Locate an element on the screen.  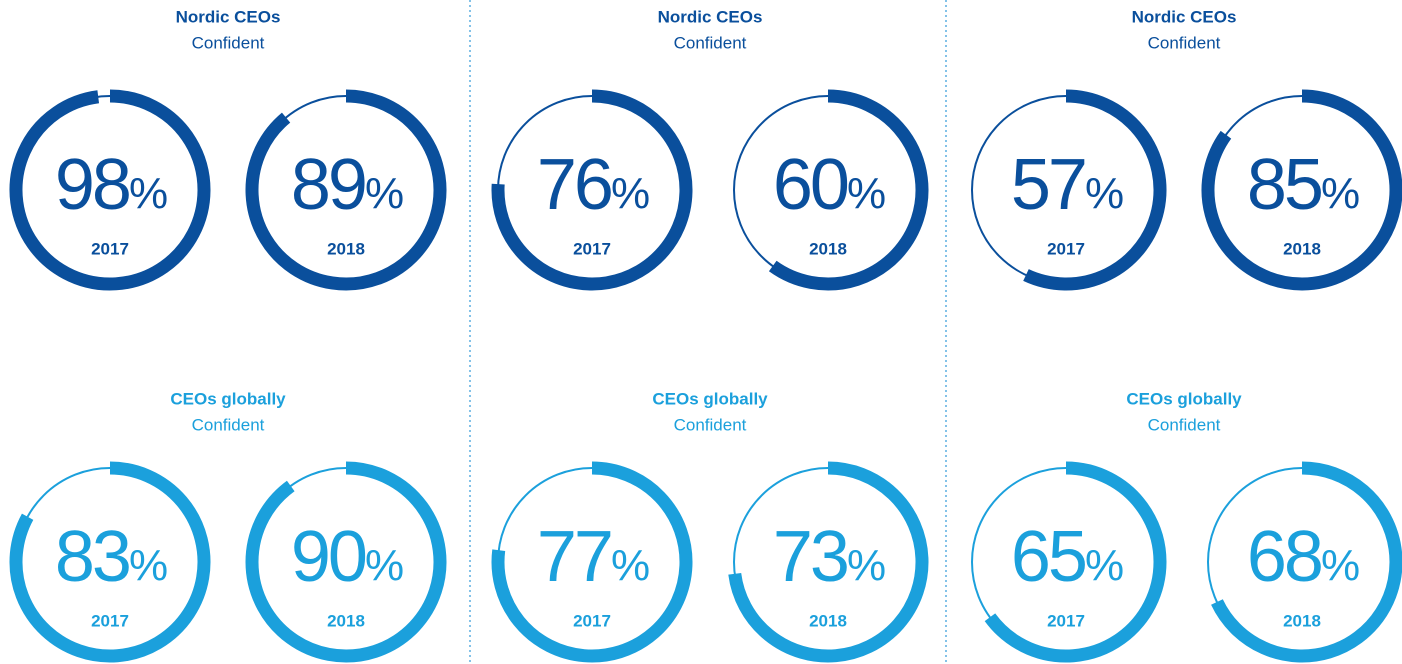
value-label: 77% is located at coordinates (593, 557).